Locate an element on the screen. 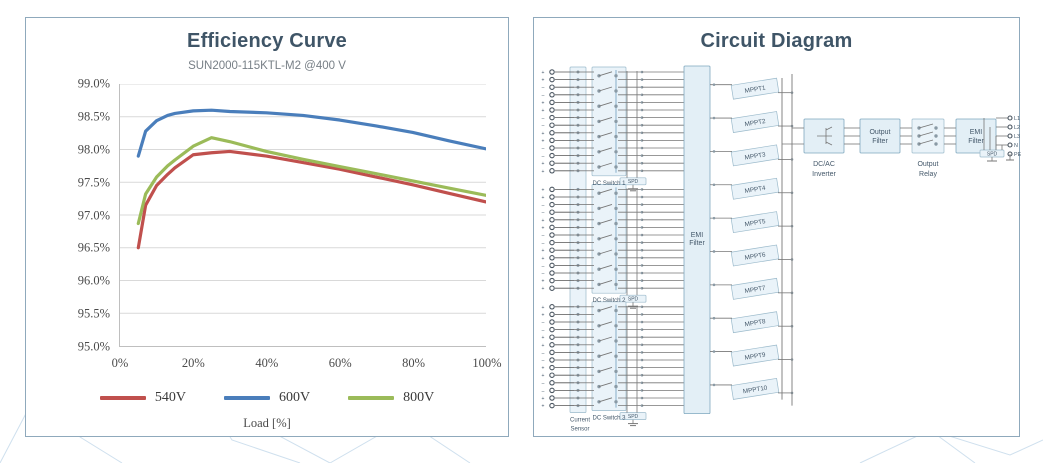 This screenshot has height=463, width=1043. x-axis-tick: 40% is located at coordinates (267, 363).